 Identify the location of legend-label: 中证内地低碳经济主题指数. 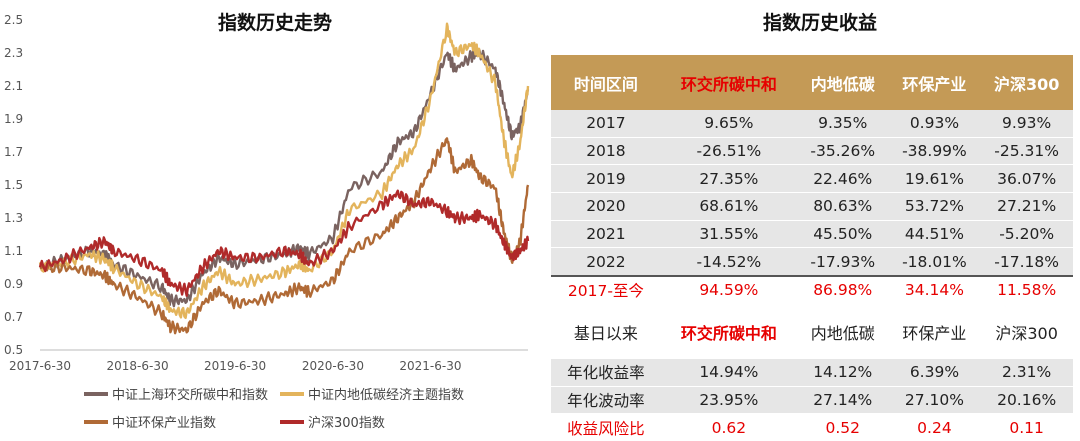
(386, 395).